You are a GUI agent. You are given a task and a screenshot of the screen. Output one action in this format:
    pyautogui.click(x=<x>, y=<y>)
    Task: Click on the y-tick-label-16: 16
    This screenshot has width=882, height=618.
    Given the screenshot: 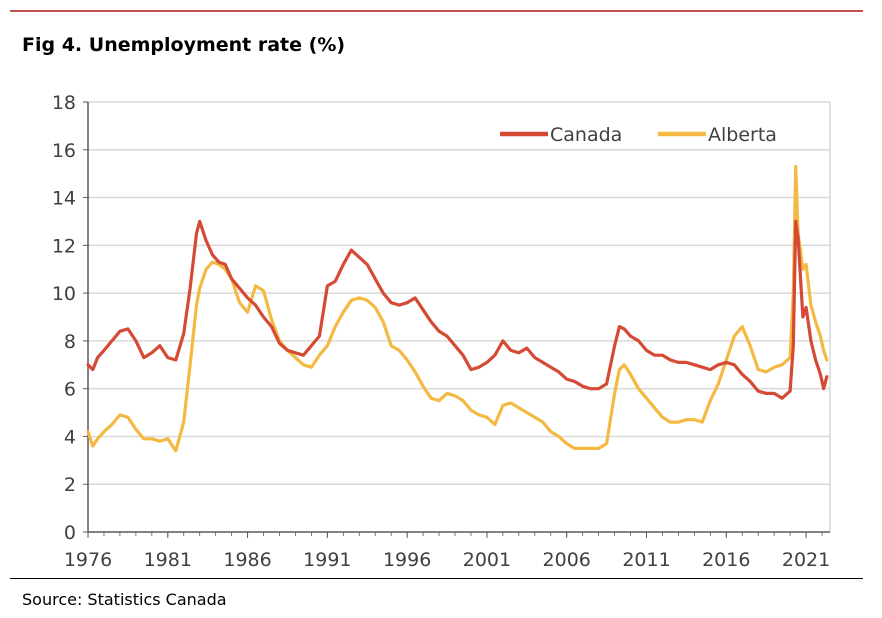 What is the action you would take?
    pyautogui.click(x=64, y=151)
    